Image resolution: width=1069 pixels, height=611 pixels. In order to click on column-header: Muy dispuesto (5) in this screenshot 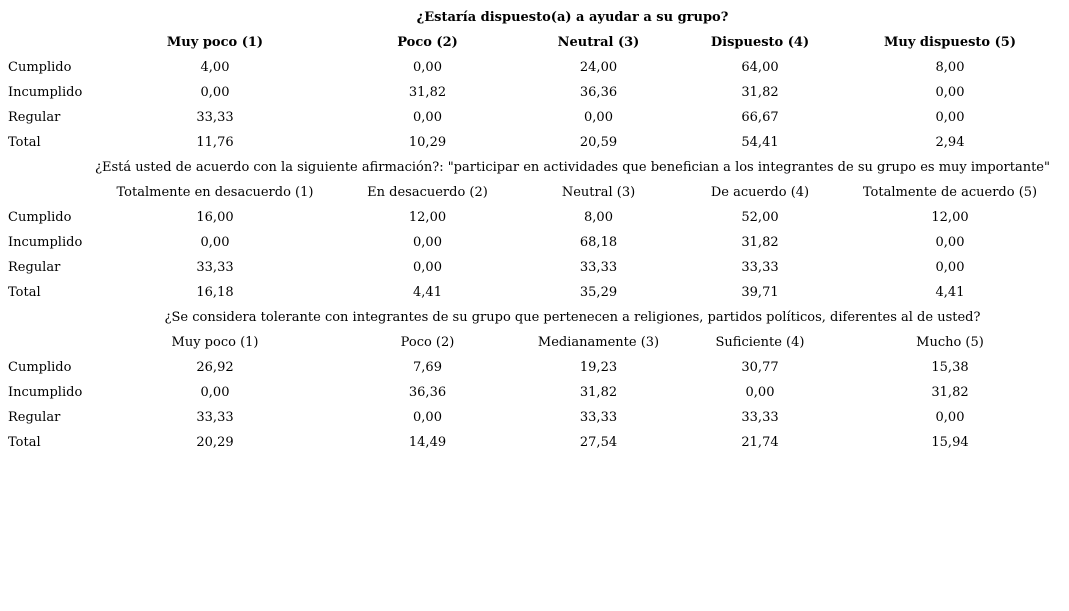, I will do `click(950, 42)`.